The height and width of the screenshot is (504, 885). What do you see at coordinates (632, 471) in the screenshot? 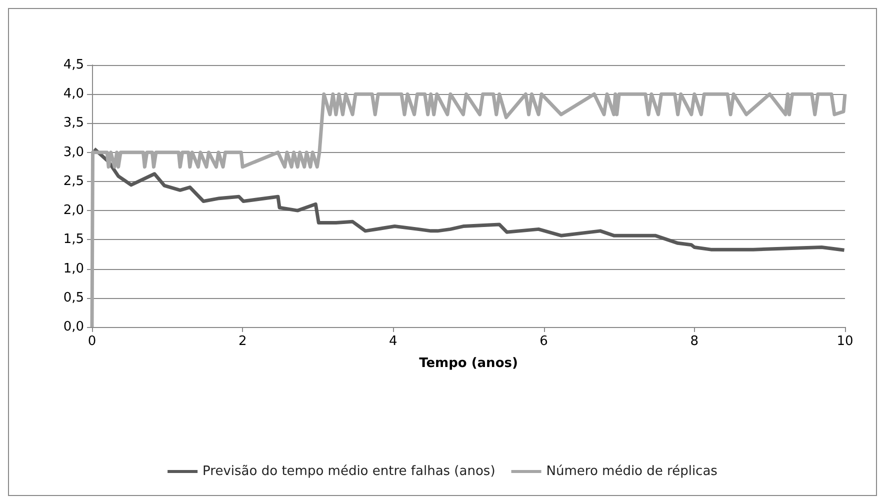
I see `legend-label: Número médio de réplicas` at bounding box center [632, 471].